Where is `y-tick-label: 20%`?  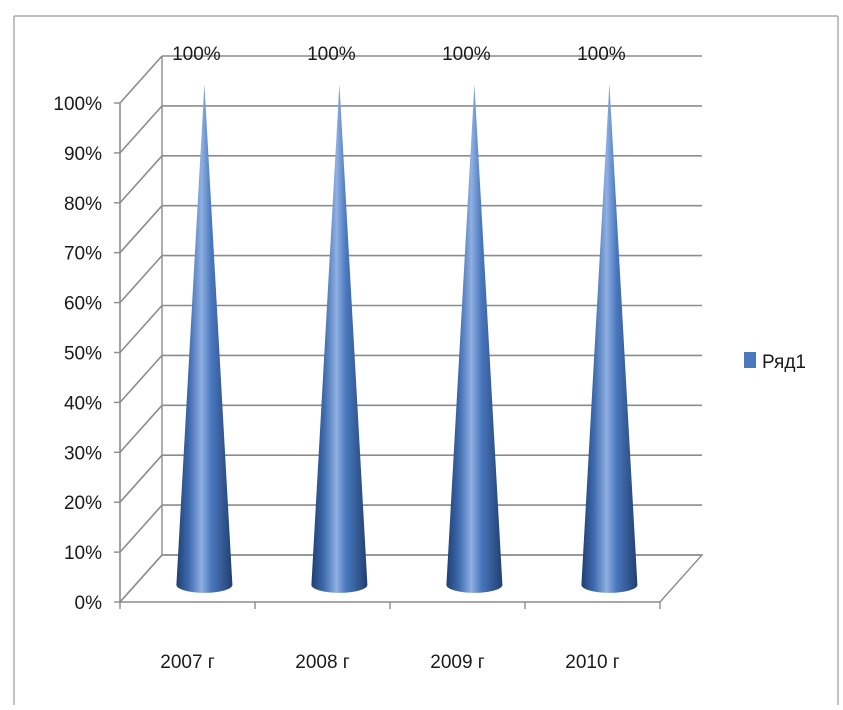
y-tick-label: 20% is located at coordinates (83, 503).